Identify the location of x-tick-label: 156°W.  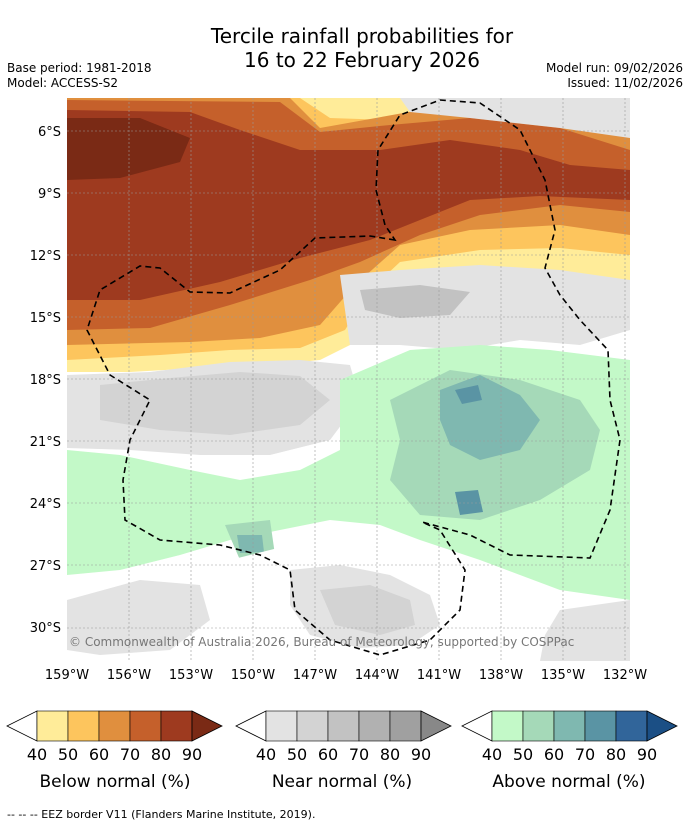
(129, 675).